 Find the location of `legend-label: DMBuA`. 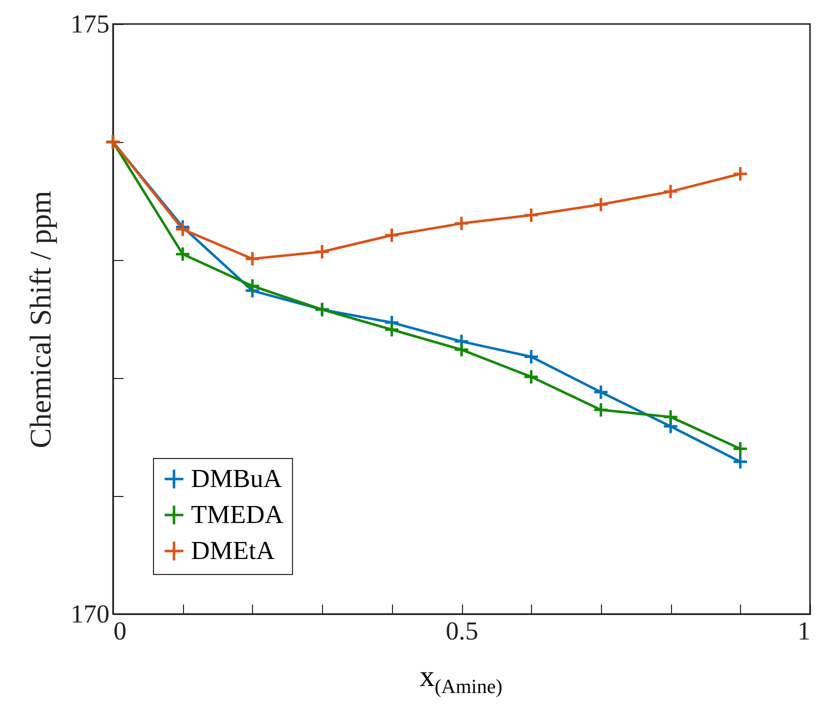

legend-label: DMBuA is located at coordinates (236, 478).